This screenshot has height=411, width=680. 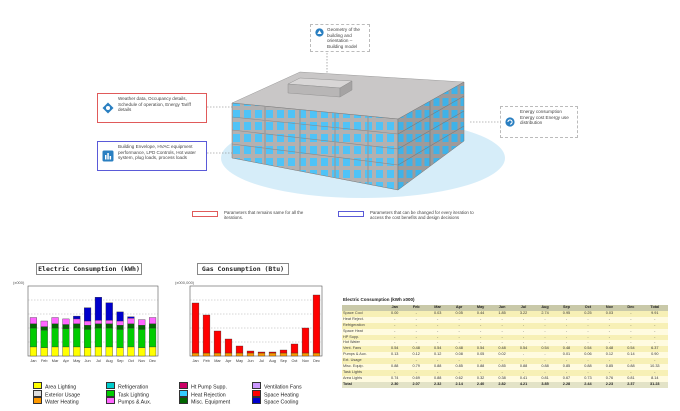 I want to click on bar-space-heating, so click(x=305, y=340).